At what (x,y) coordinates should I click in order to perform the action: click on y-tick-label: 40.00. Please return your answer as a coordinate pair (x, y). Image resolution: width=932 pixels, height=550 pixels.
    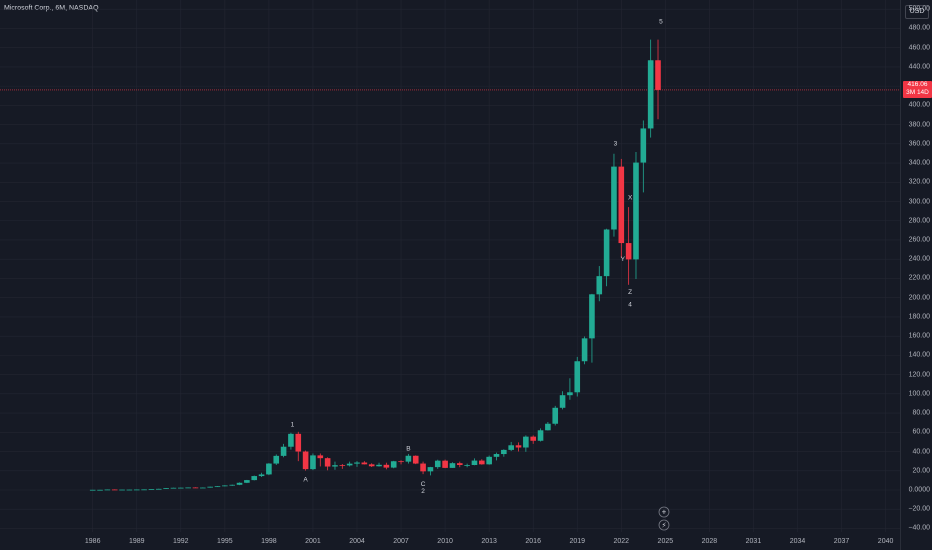
    Looking at the image, I should click on (921, 452).